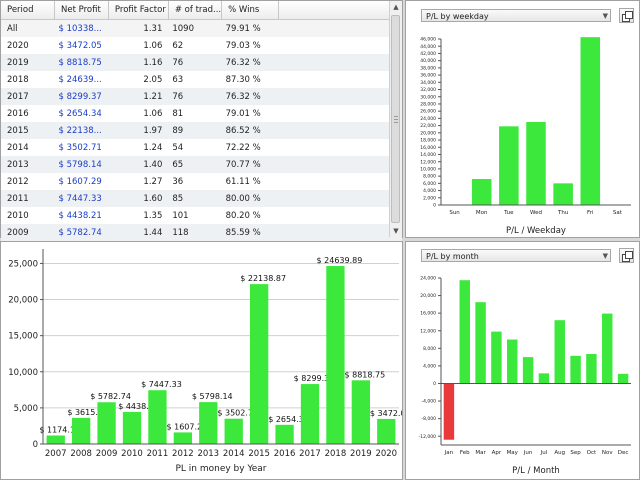 This screenshot has height=480, width=640. I want to click on cell-profit-factor: 1.60, so click(138, 198).